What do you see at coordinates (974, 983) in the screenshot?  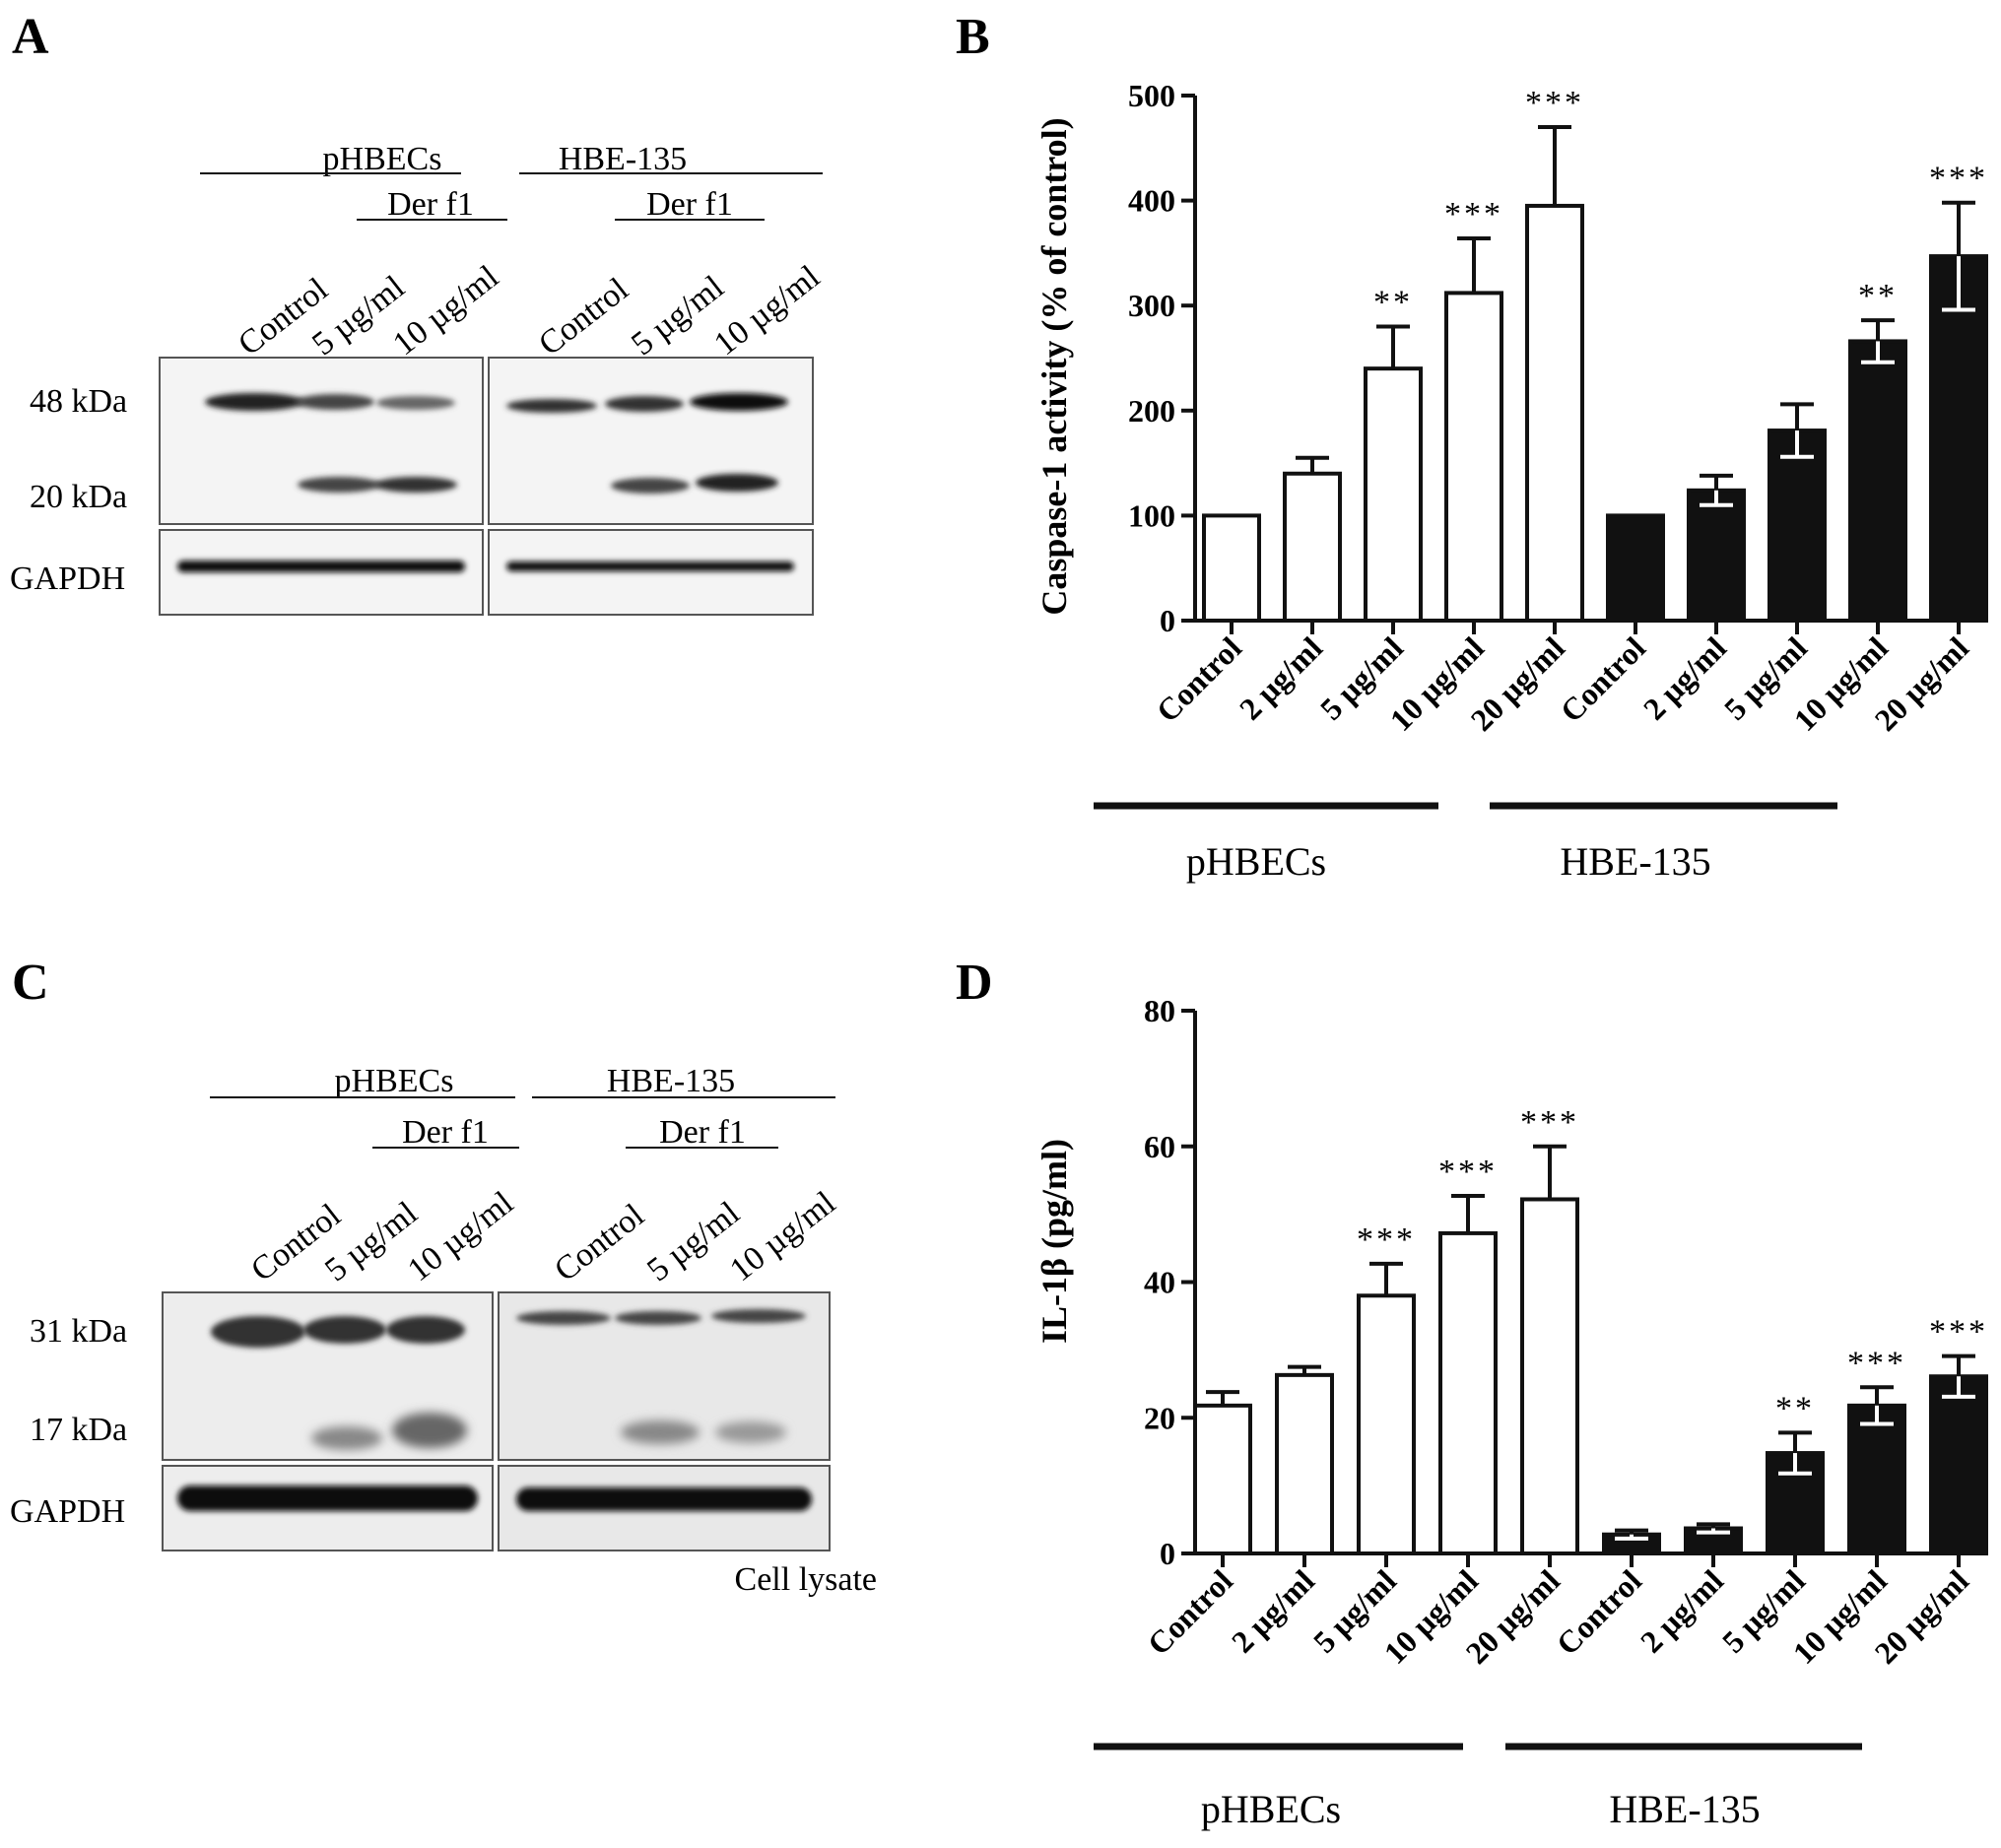 I see `panel-d-letter: D` at bounding box center [974, 983].